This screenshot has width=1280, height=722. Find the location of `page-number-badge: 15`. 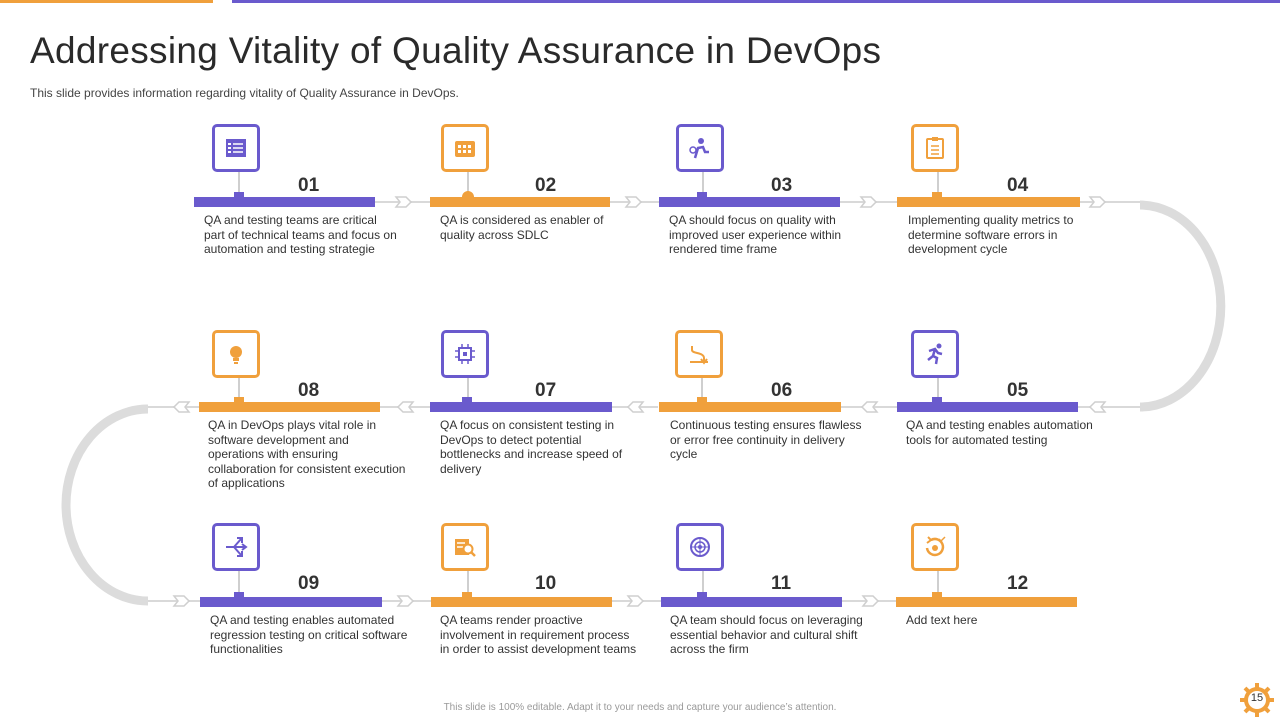

page-number-badge: 15 is located at coordinates (1257, 700).